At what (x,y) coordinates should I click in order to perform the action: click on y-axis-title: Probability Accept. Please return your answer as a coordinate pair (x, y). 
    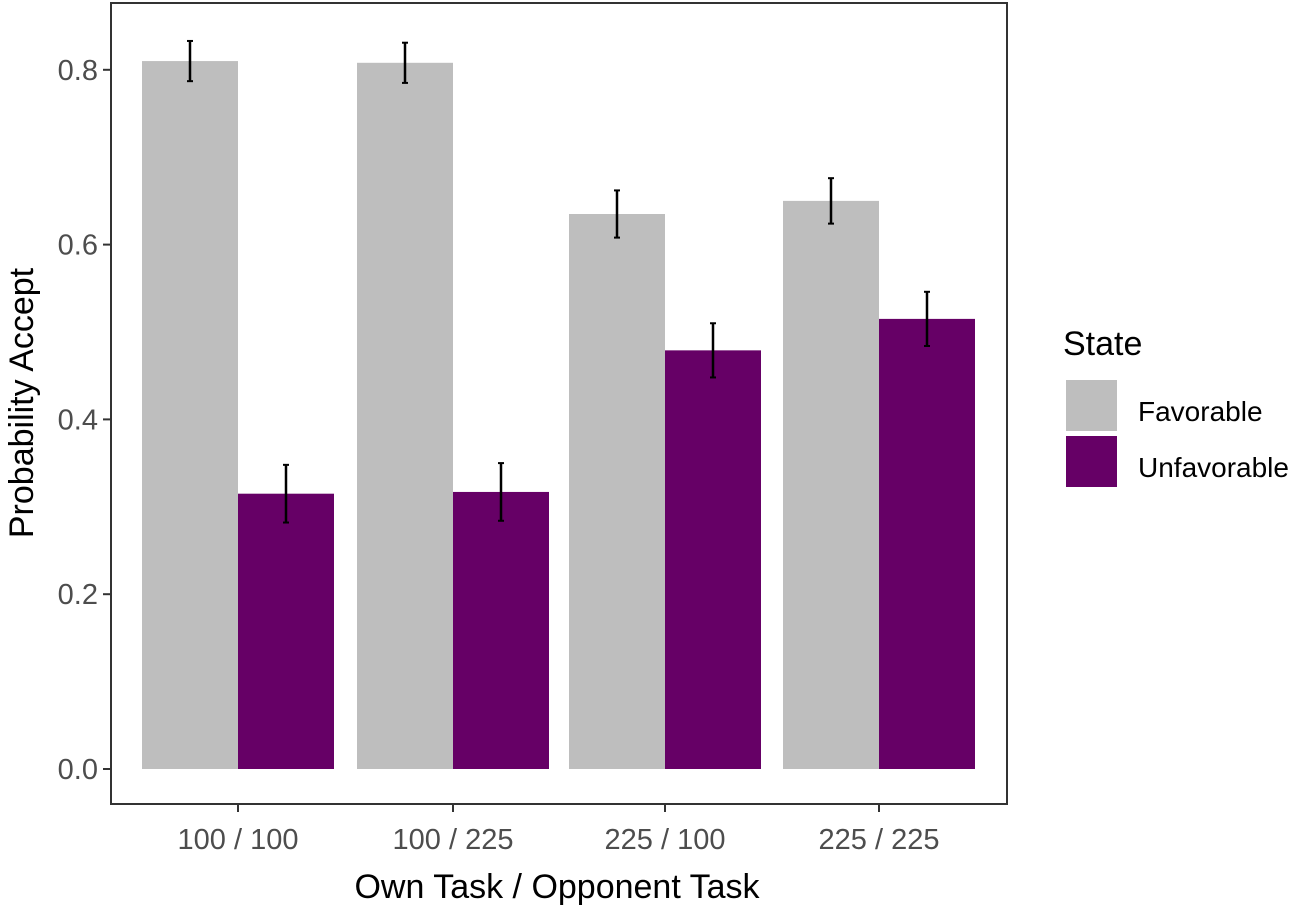
    Looking at the image, I should click on (22, 402).